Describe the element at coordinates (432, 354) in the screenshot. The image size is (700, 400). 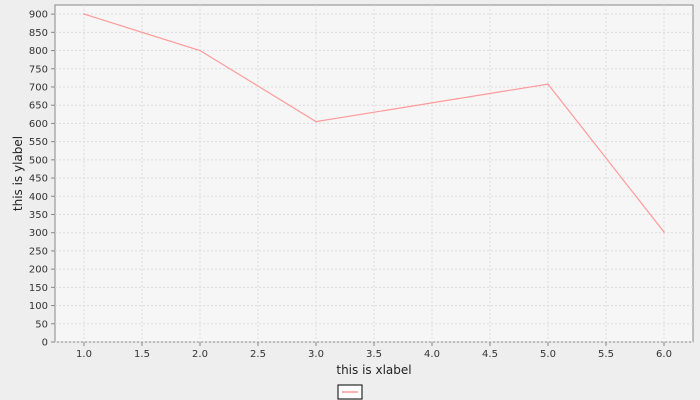
I see `x-tick-label: 4.0` at that location.